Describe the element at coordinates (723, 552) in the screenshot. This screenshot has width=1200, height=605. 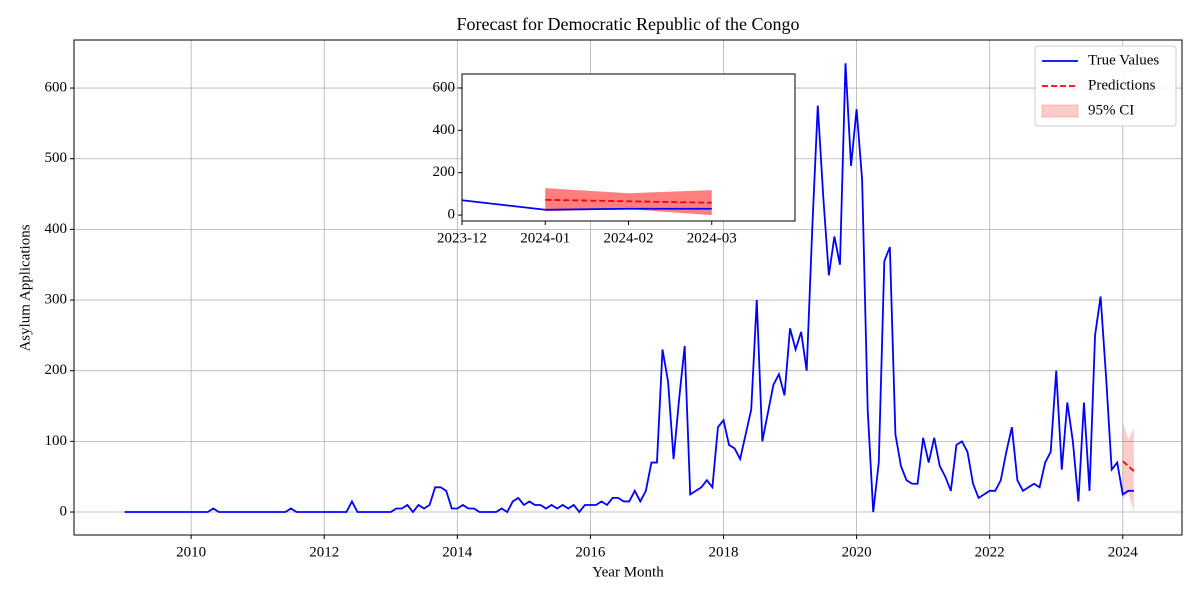
I see `x-tick-label: 2018` at that location.